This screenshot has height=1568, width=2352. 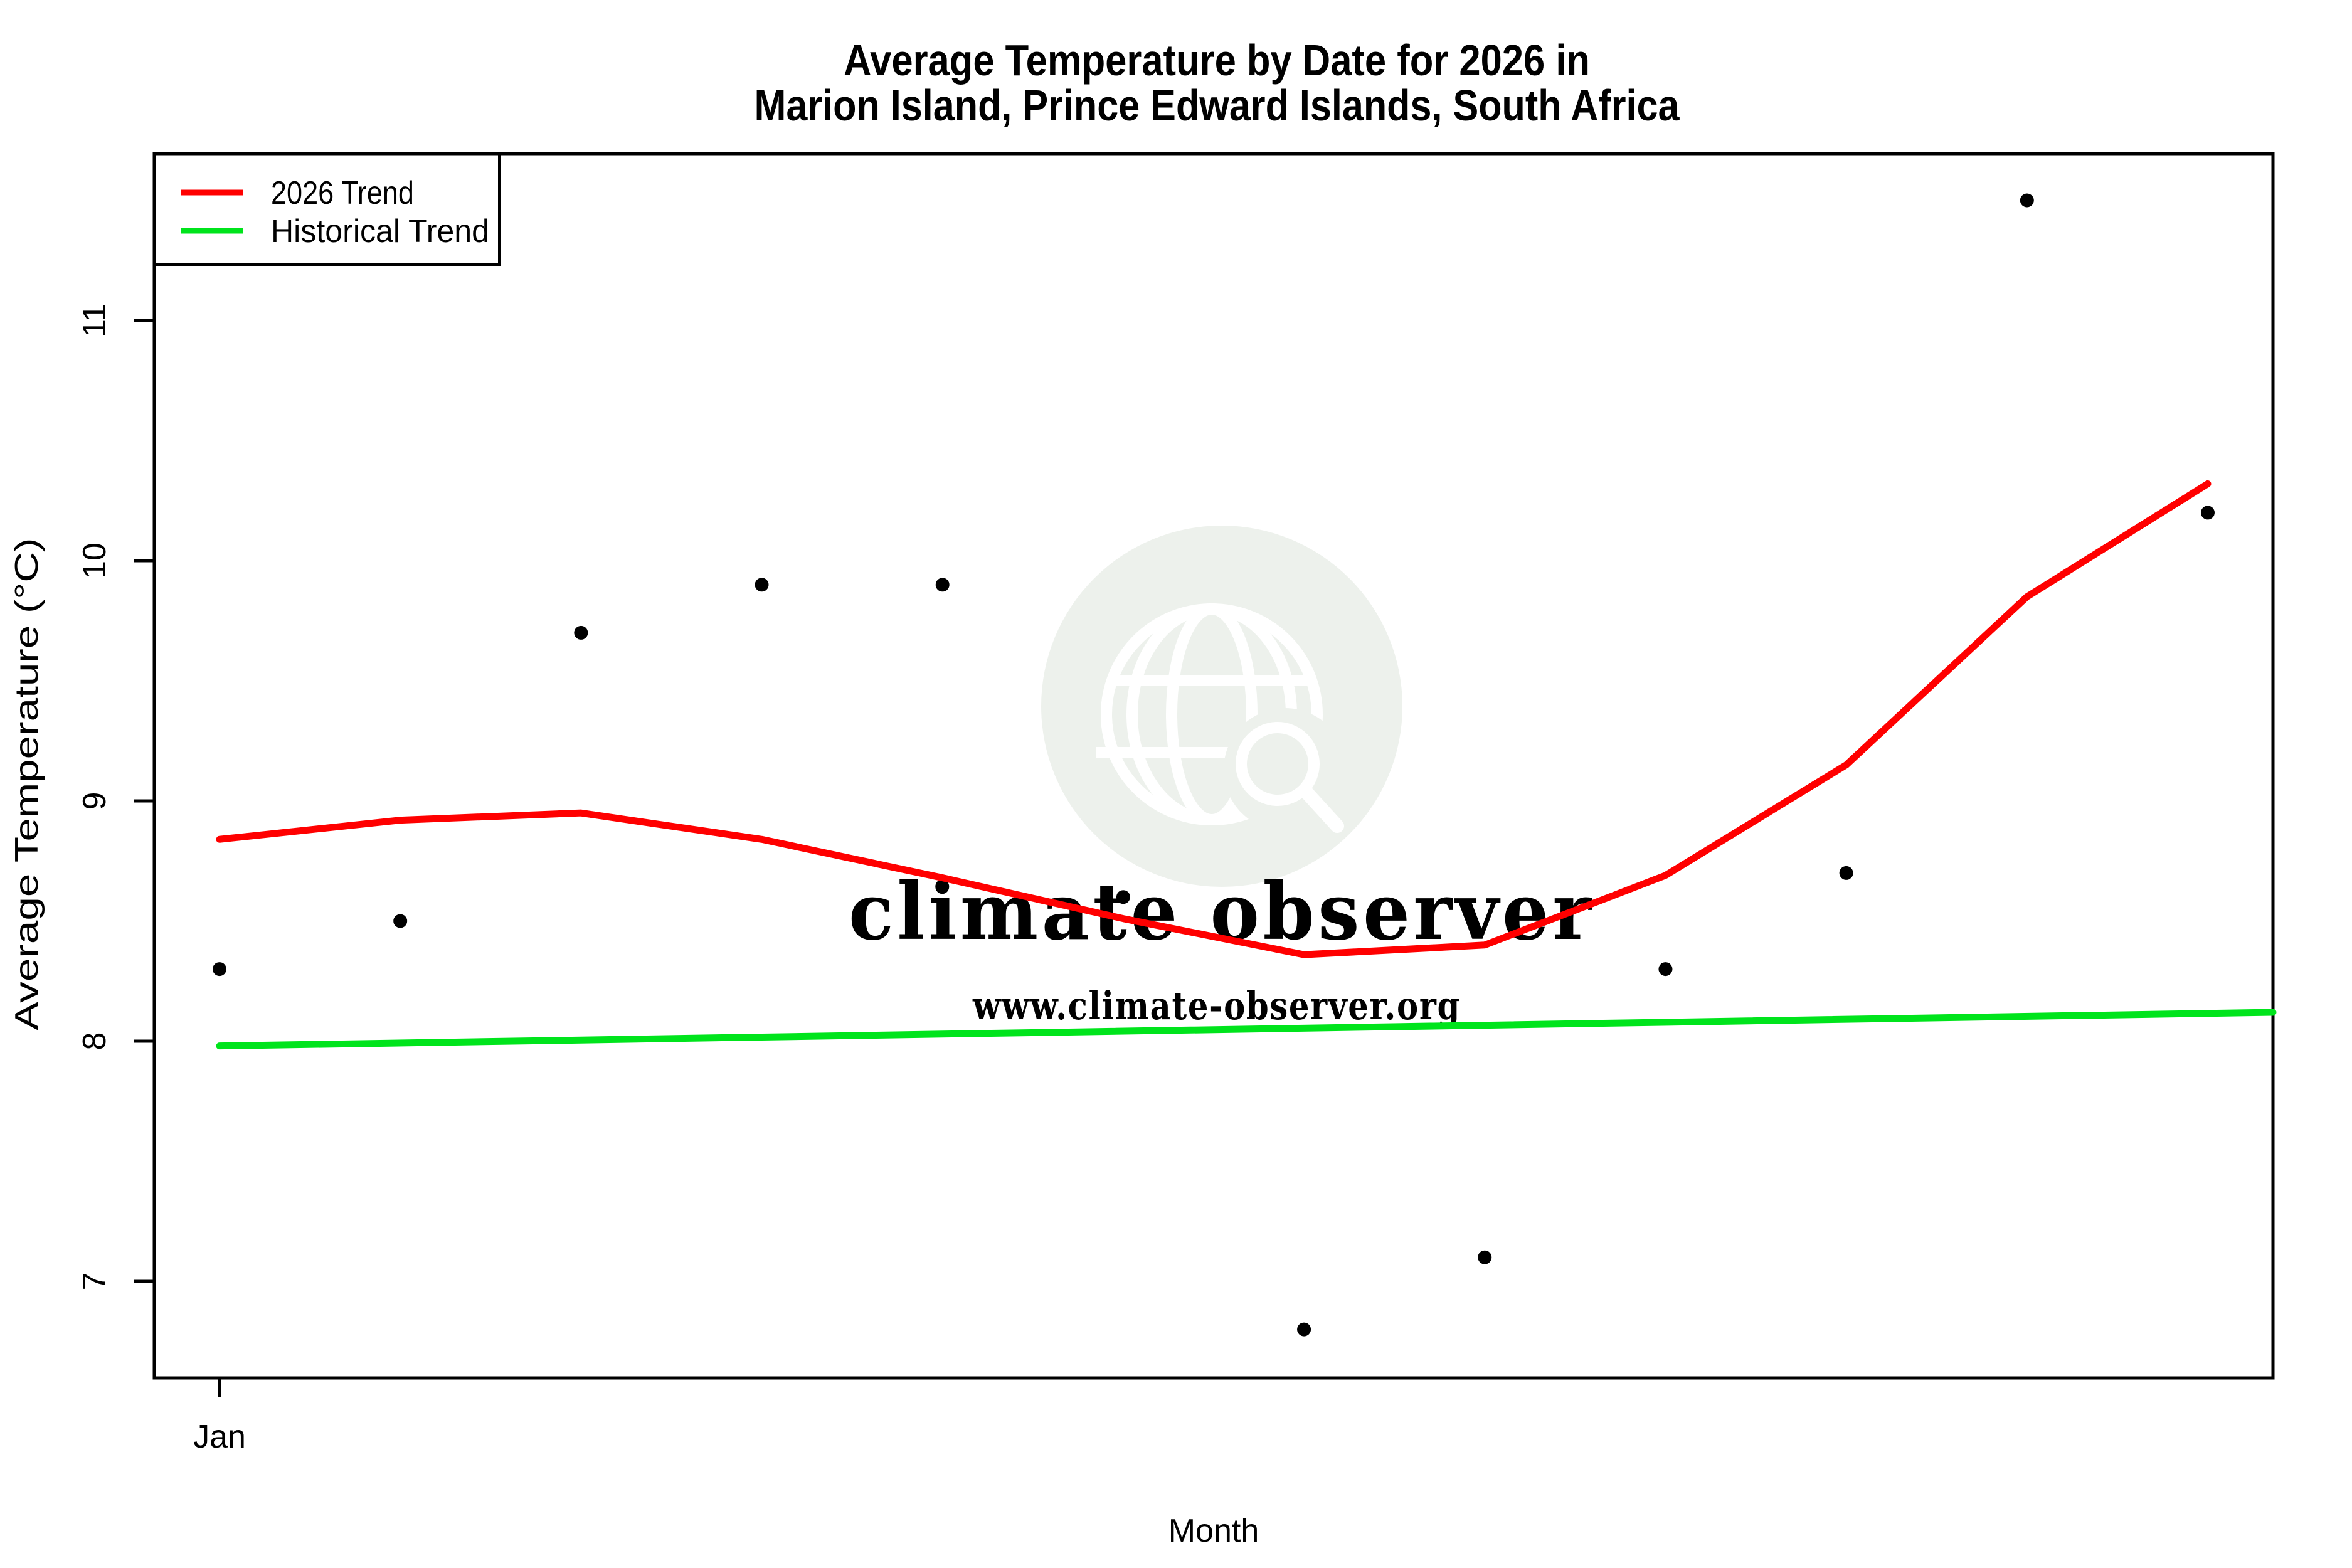 I want to click on y-axis-title: Average Temperature (°C), so click(x=27, y=784).